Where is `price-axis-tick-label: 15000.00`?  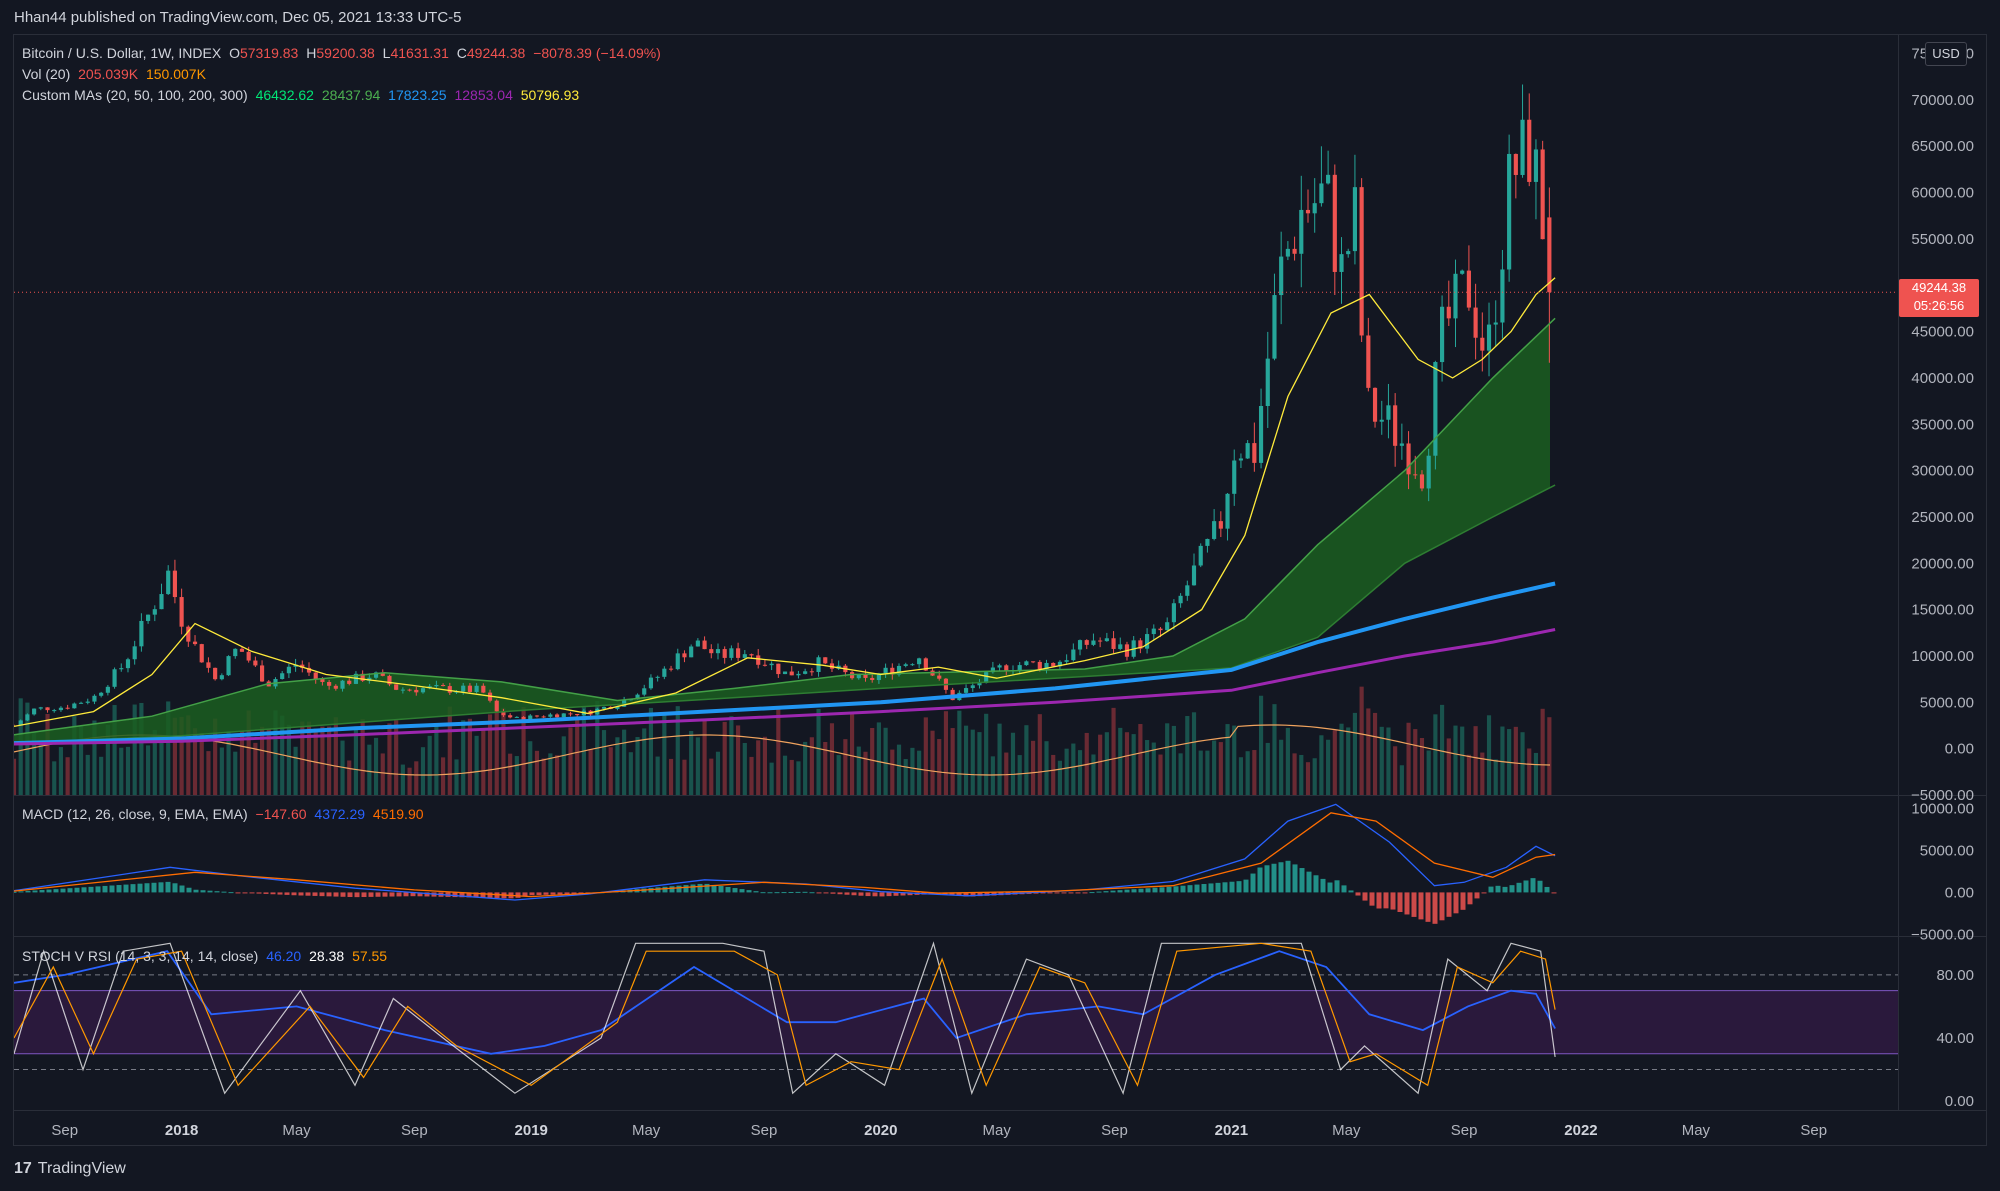 price-axis-tick-label: 15000.00 is located at coordinates (1942, 610).